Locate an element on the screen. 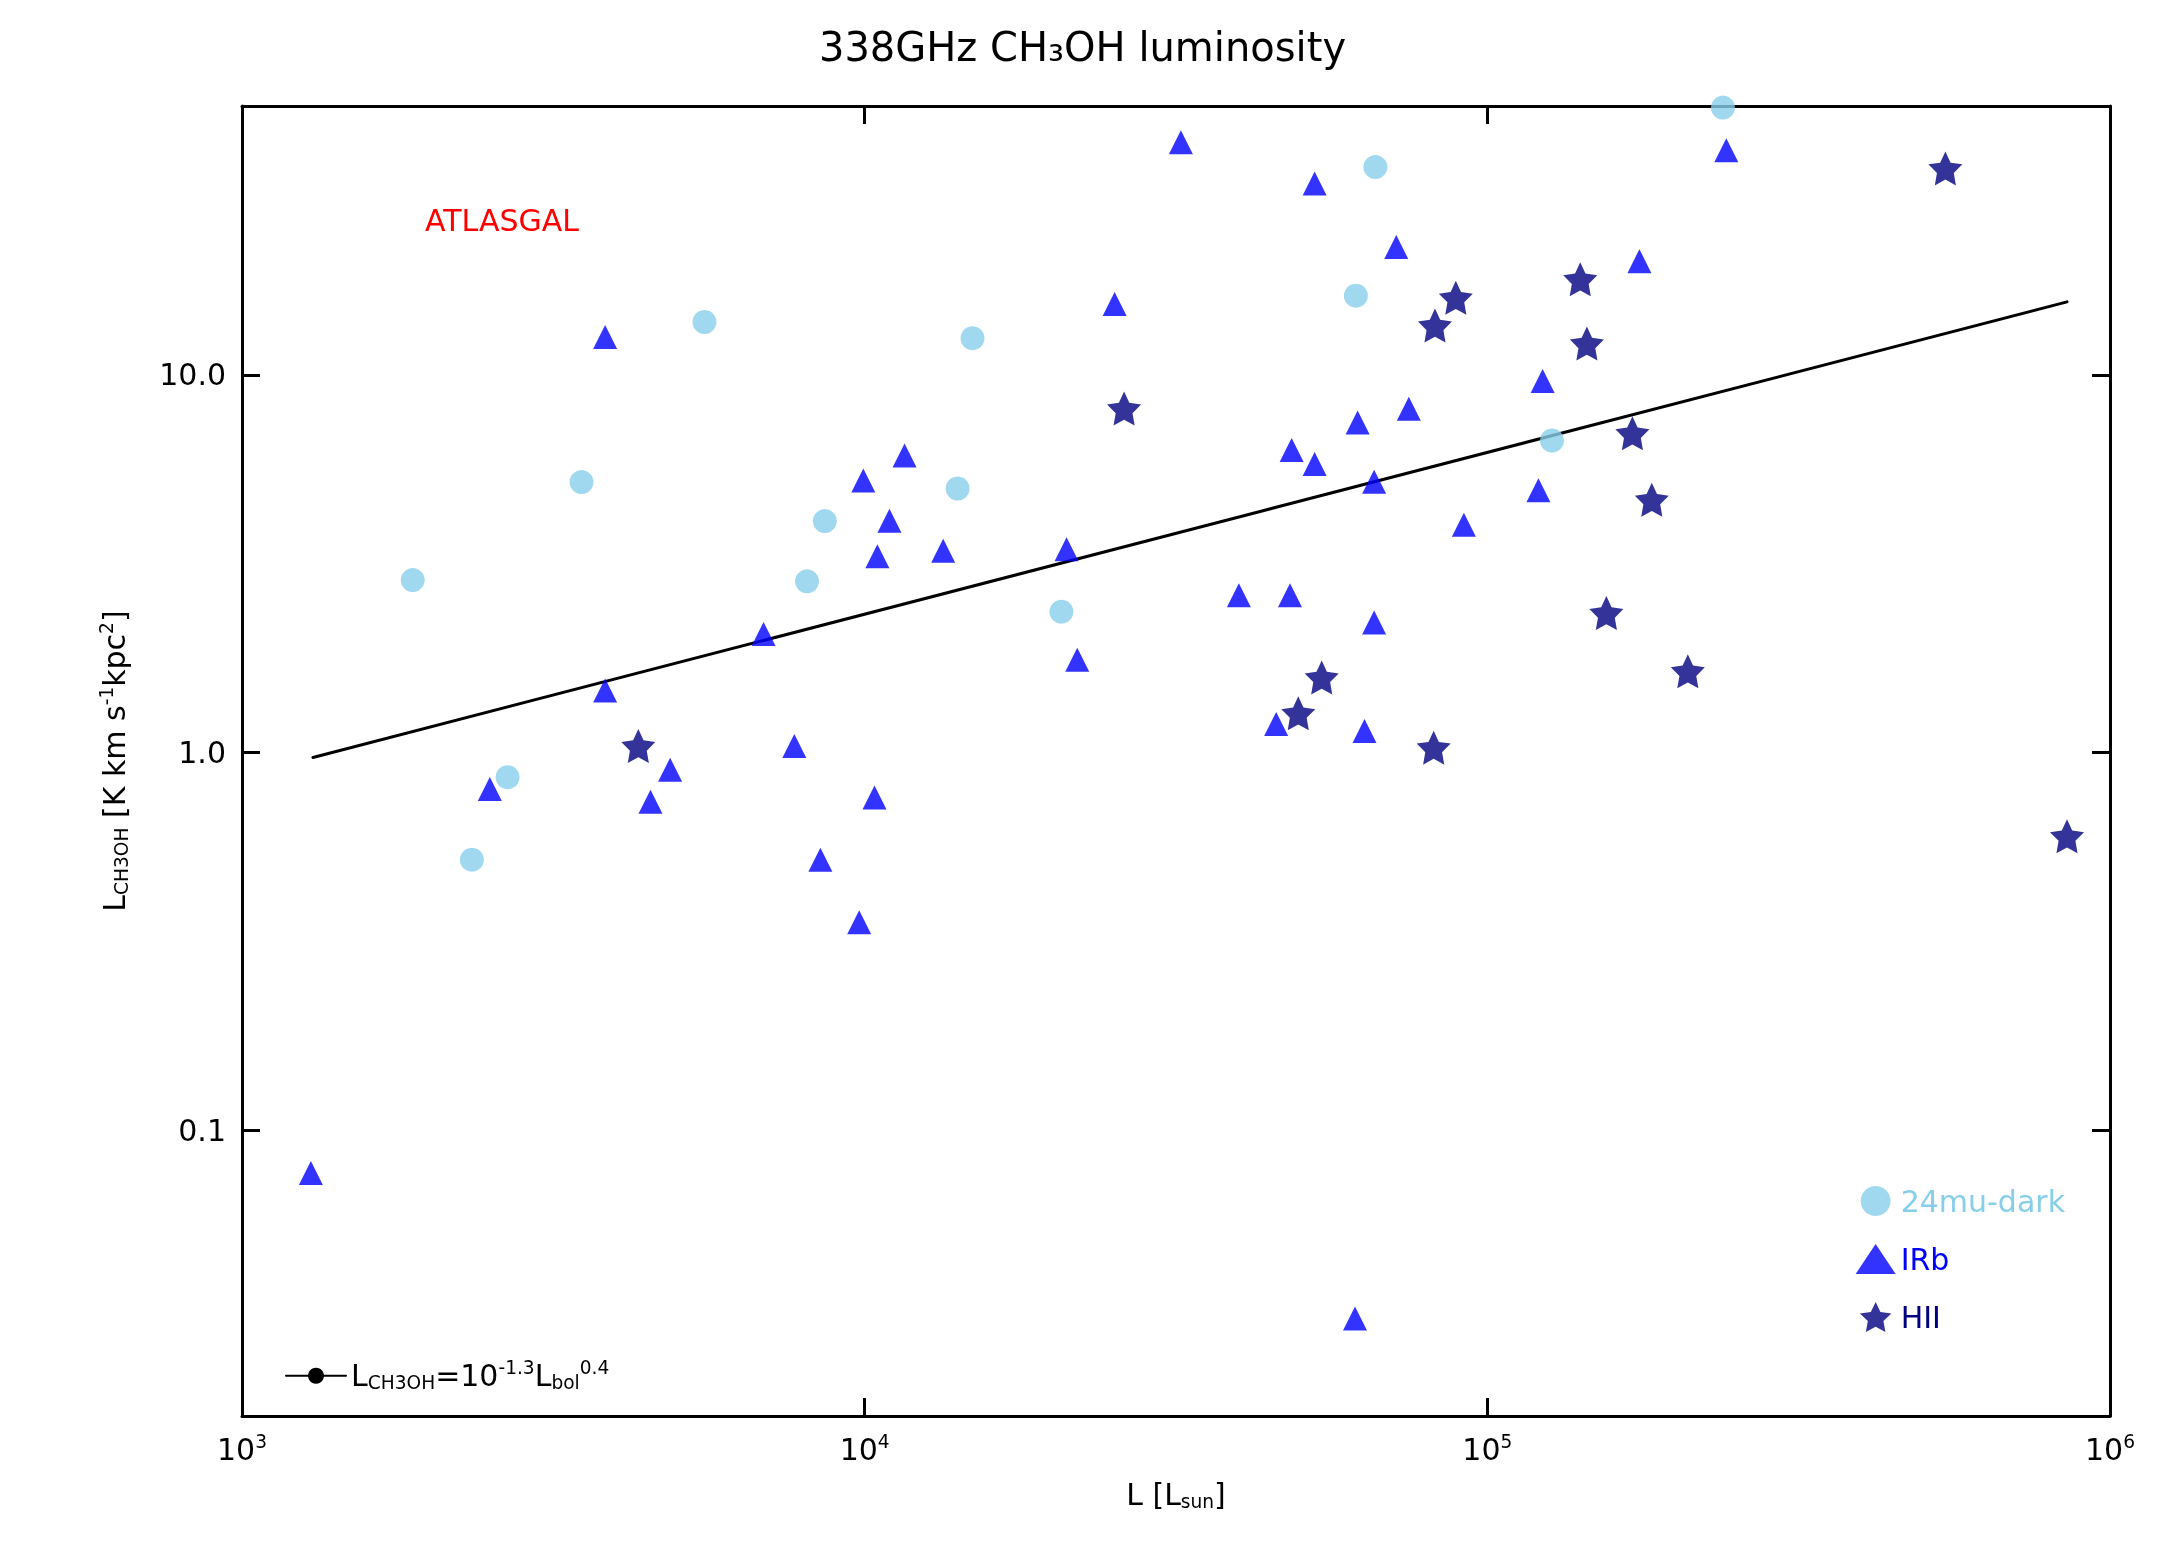  y-tick-label: 1.0 is located at coordinates (202, 752).